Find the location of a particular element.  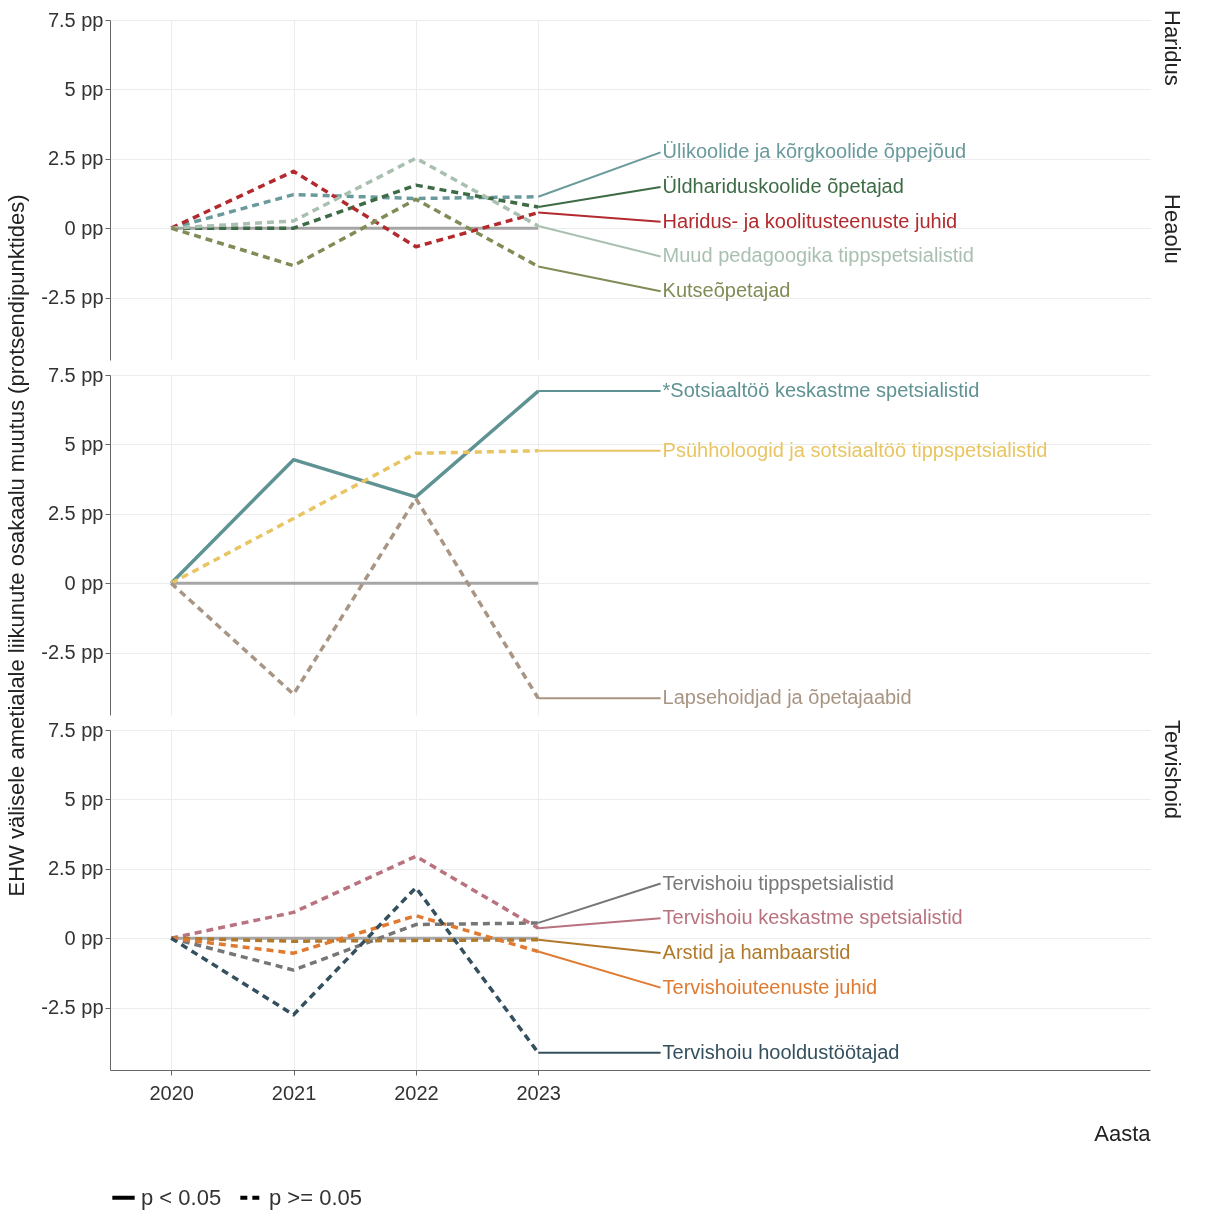

text: *Sotsiaaltöö keskastme spetsialistid is located at coordinates (821, 390).